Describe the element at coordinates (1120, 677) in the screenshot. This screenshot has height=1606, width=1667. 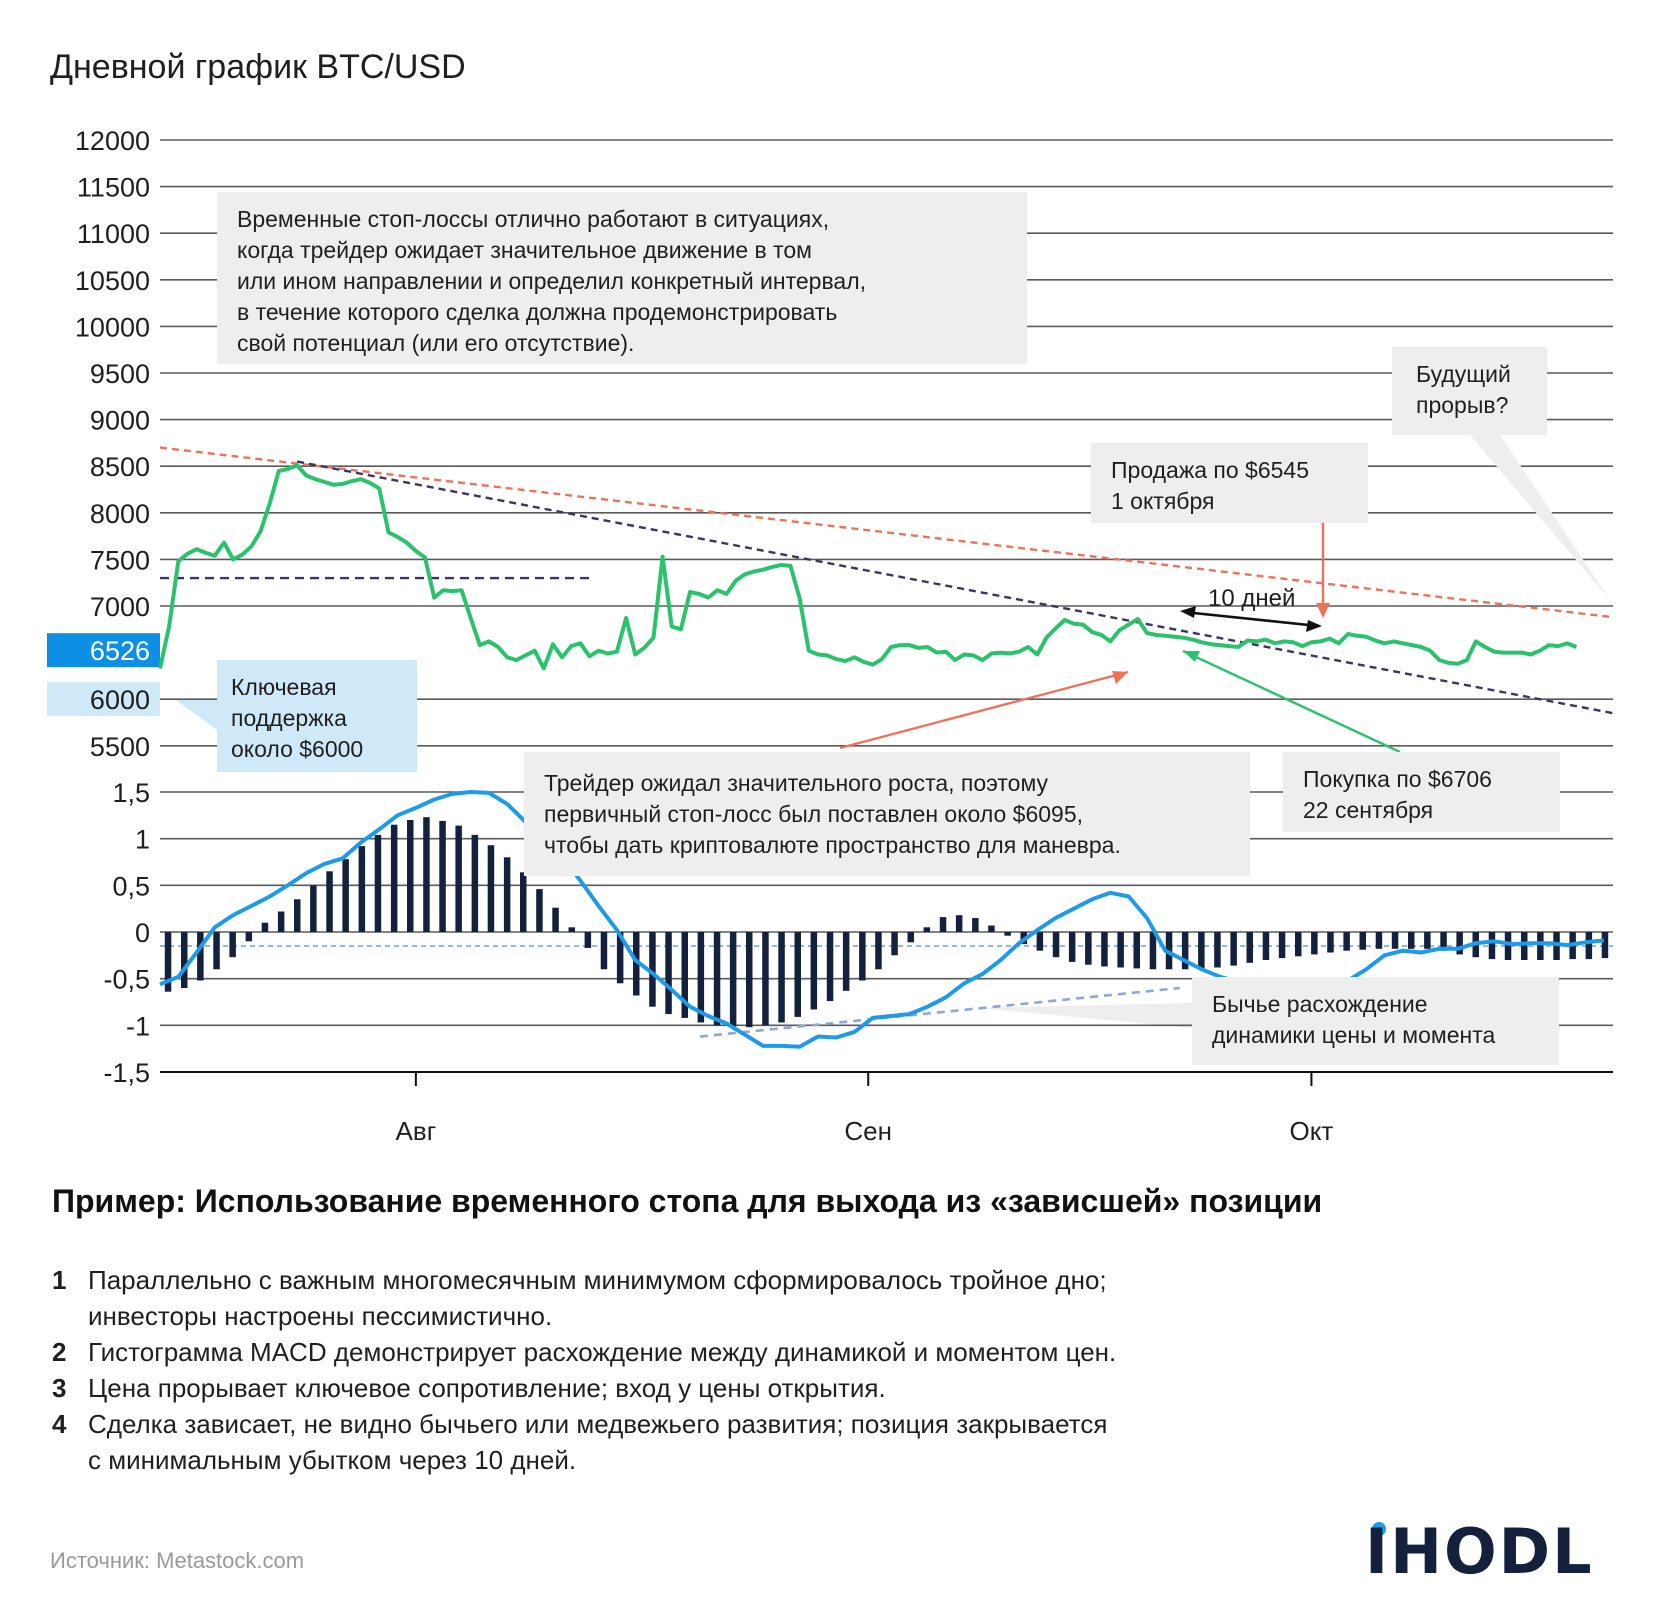
I see `trader-arrow-head` at that location.